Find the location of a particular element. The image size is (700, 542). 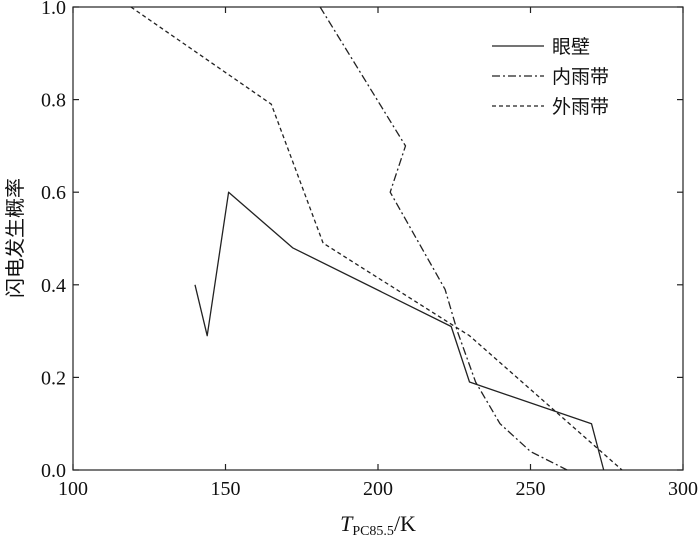

x-axis-title-sub: PC85.5 is located at coordinates (373, 531).